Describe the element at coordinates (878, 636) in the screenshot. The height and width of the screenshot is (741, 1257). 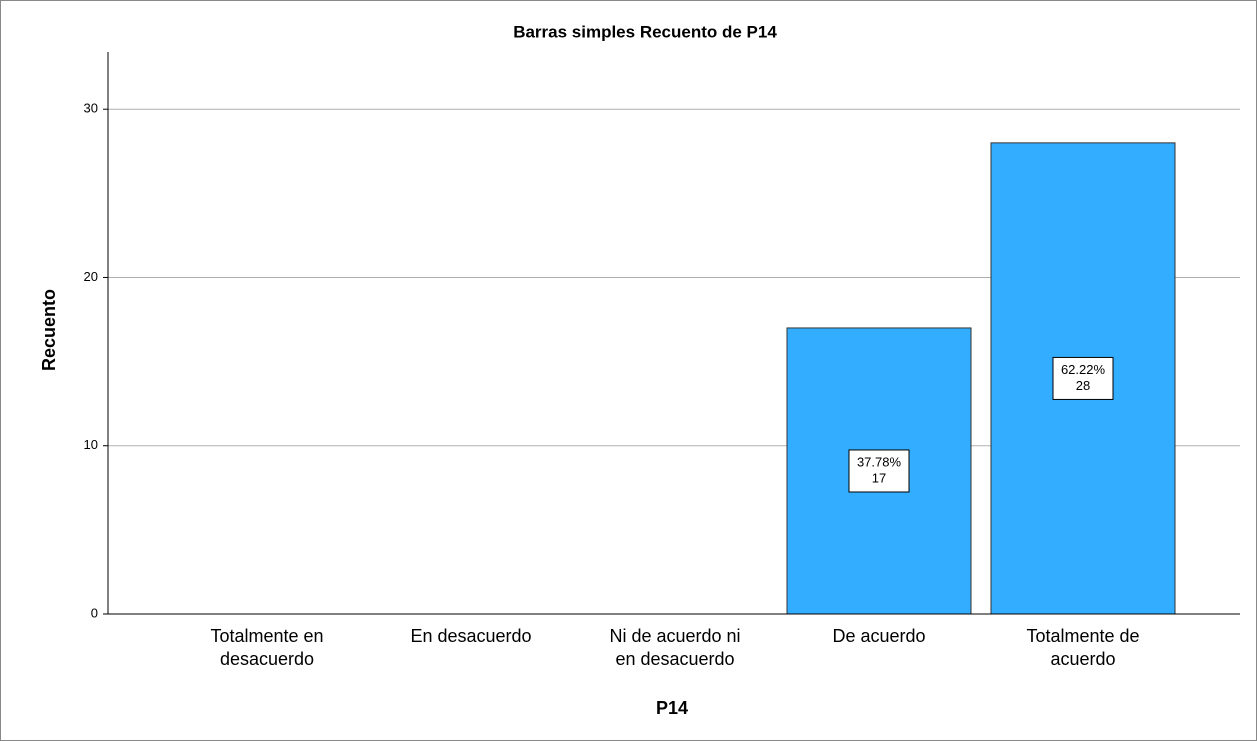
I see `x-tick-label: De acuerdo` at that location.